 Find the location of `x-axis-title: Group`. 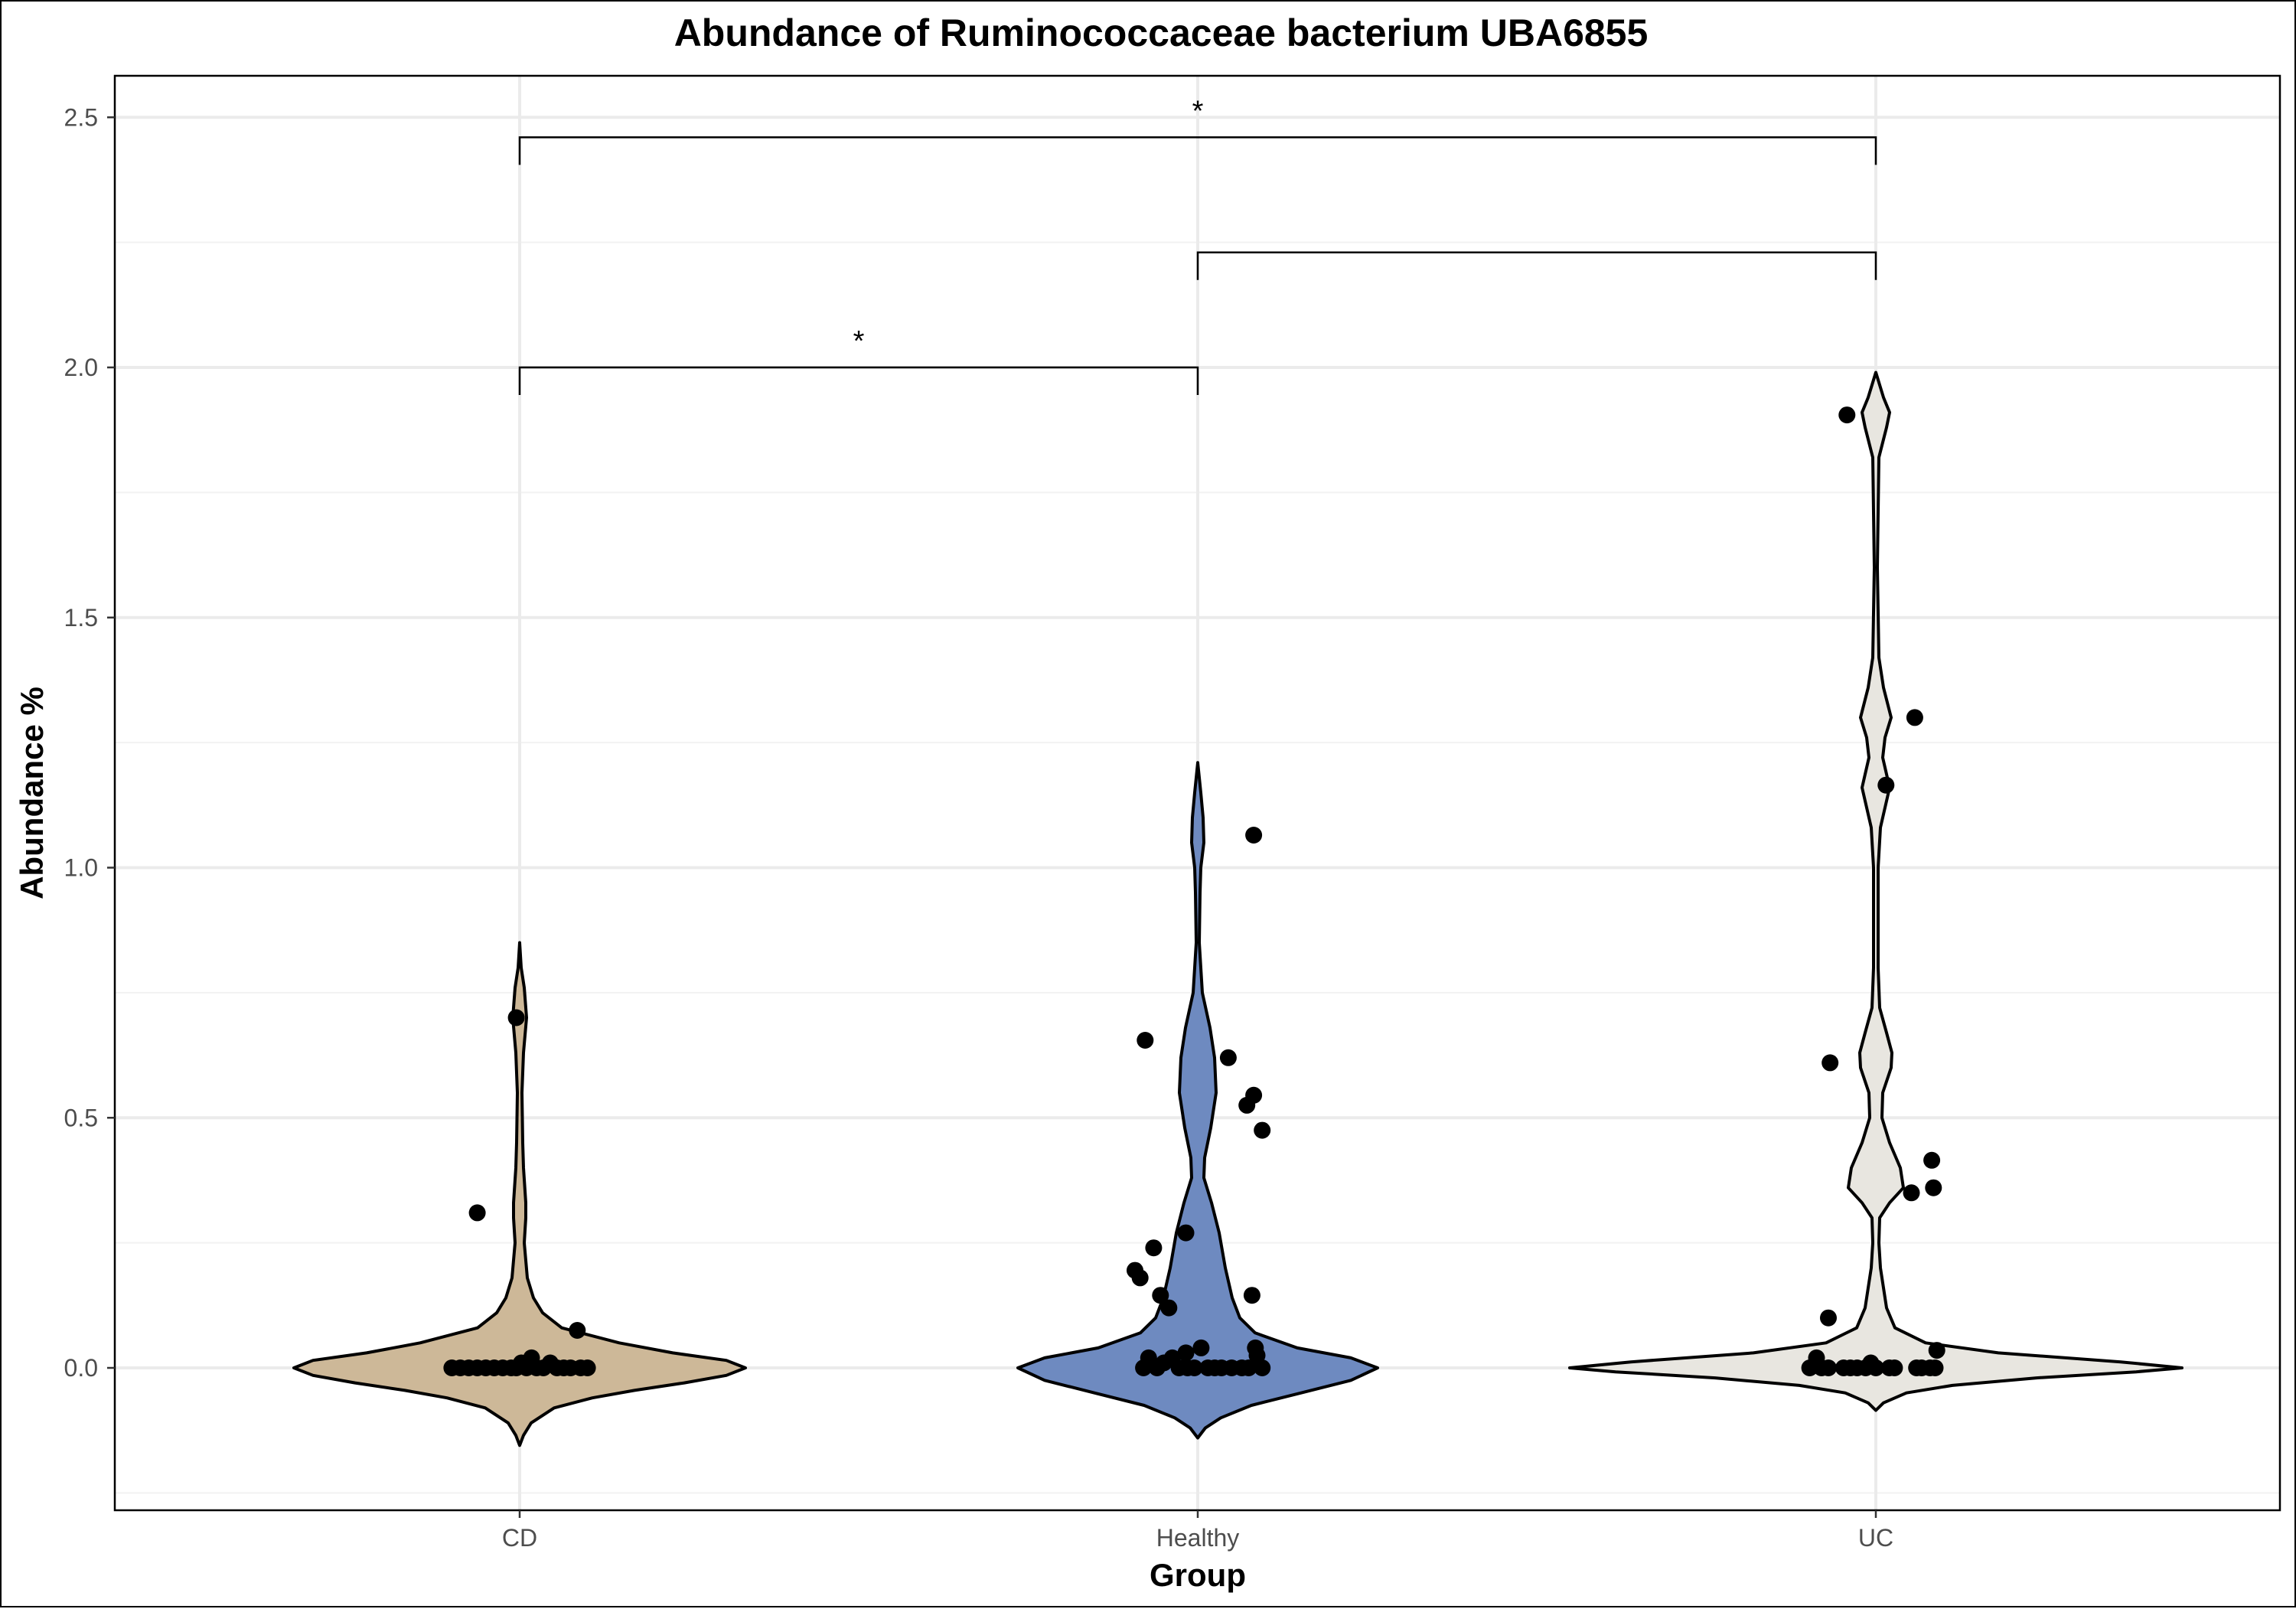

x-axis-title: Group is located at coordinates (1198, 1575).